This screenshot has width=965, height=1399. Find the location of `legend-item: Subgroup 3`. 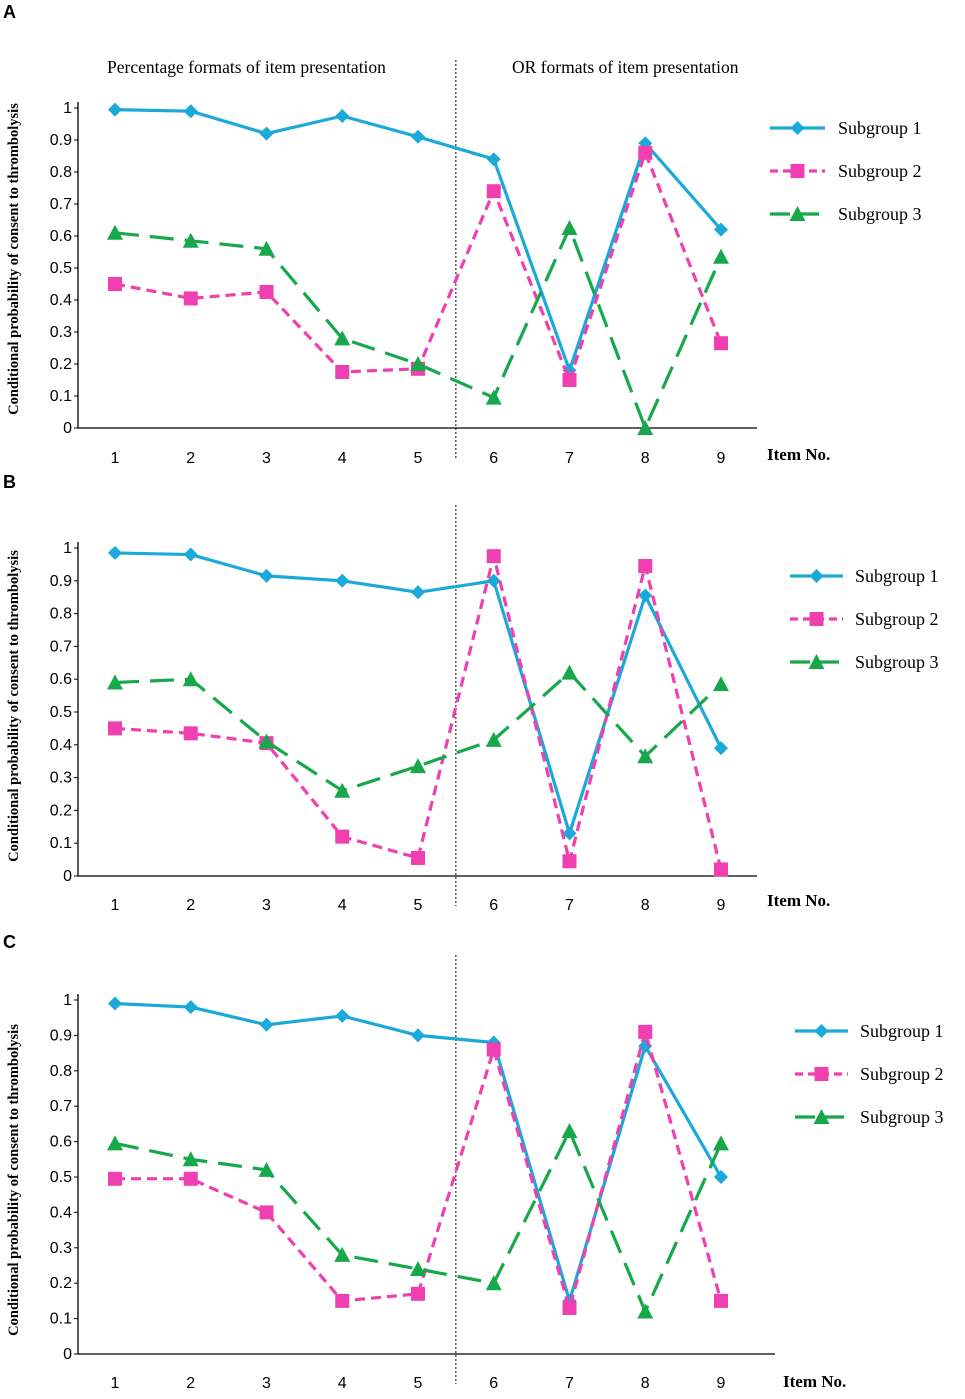

legend-item: Subgroup 3 is located at coordinates (864, 662).